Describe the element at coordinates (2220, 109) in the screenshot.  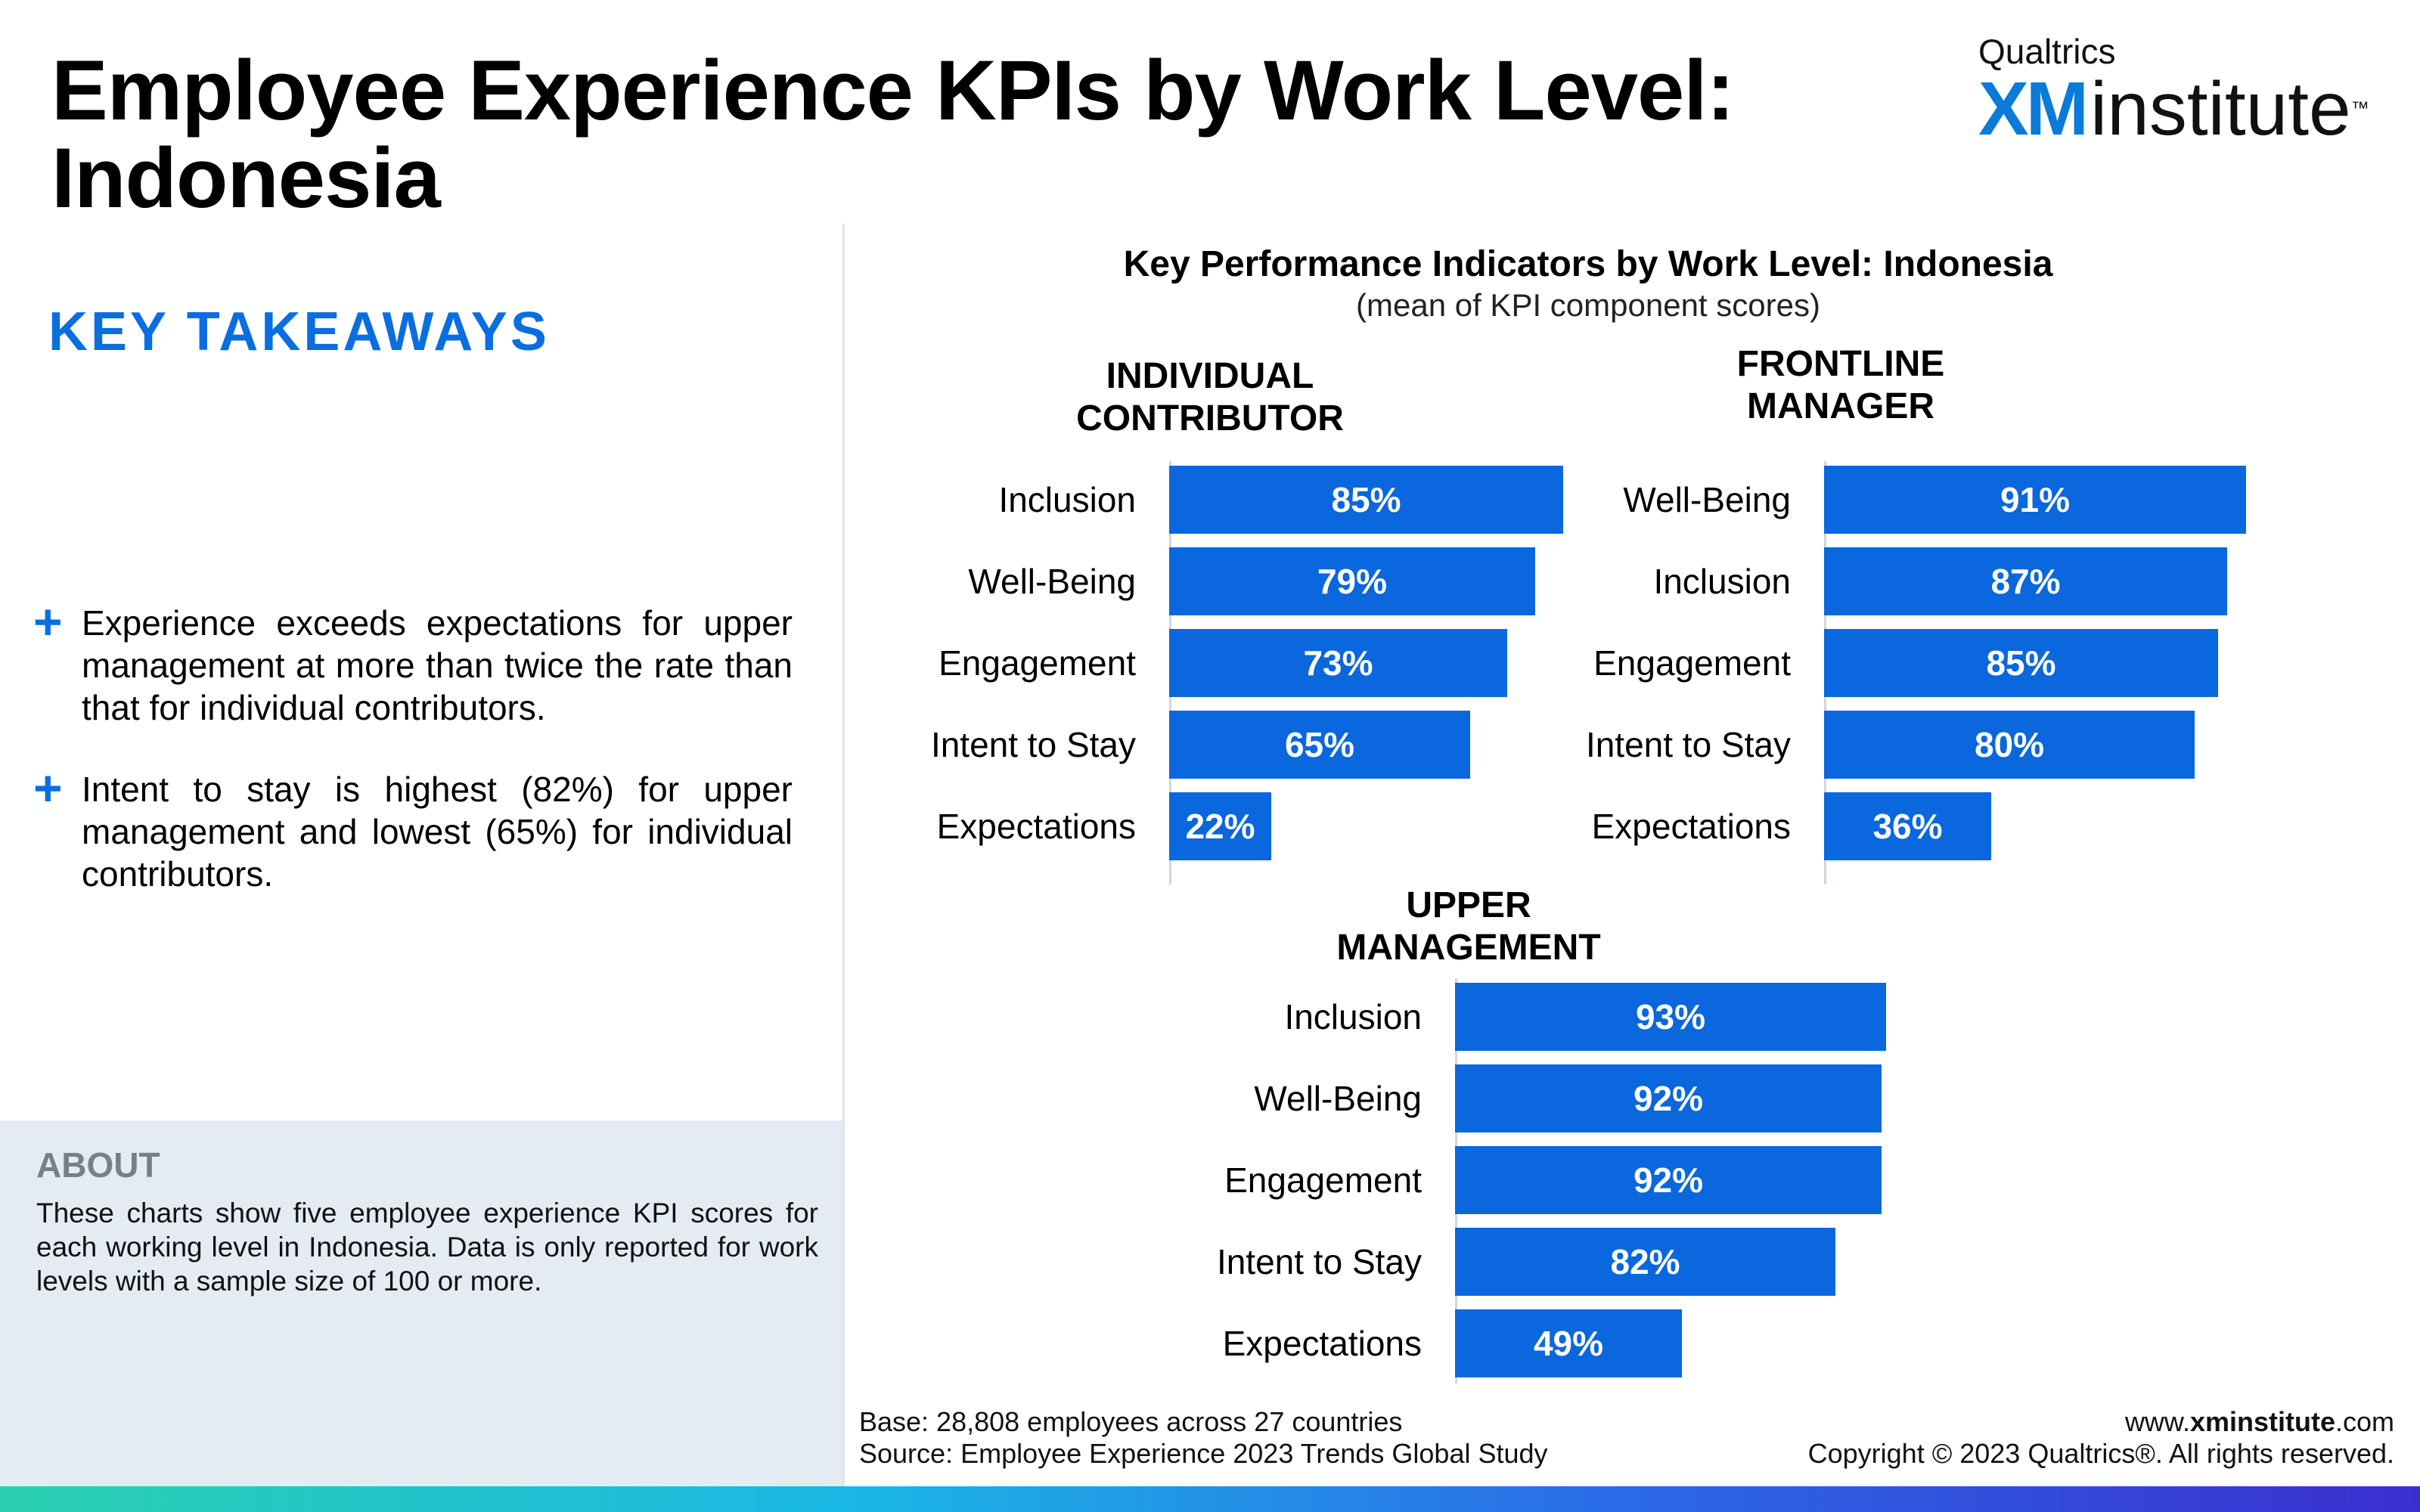
I see `logo-institute: institute` at that location.